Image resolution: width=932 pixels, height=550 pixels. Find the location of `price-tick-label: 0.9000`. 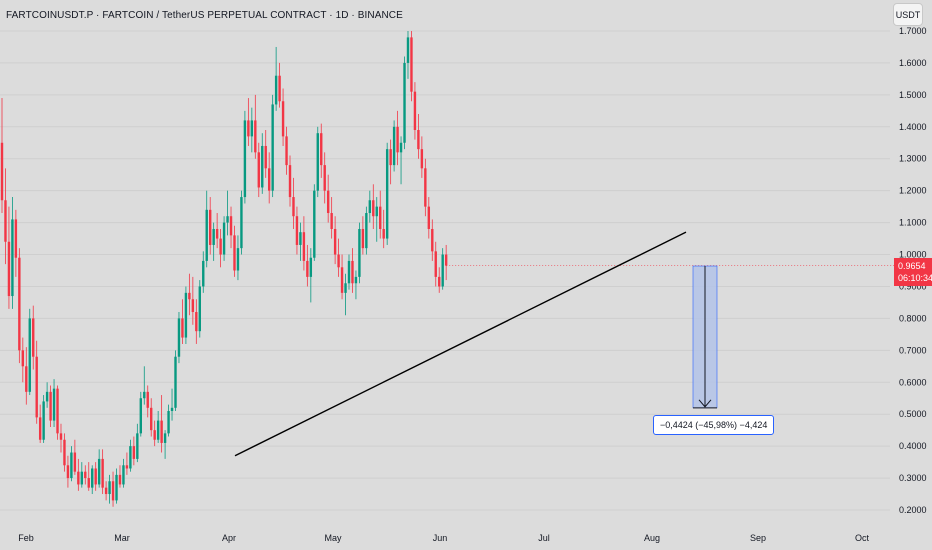

price-tick-label: 0.9000 is located at coordinates (913, 286).